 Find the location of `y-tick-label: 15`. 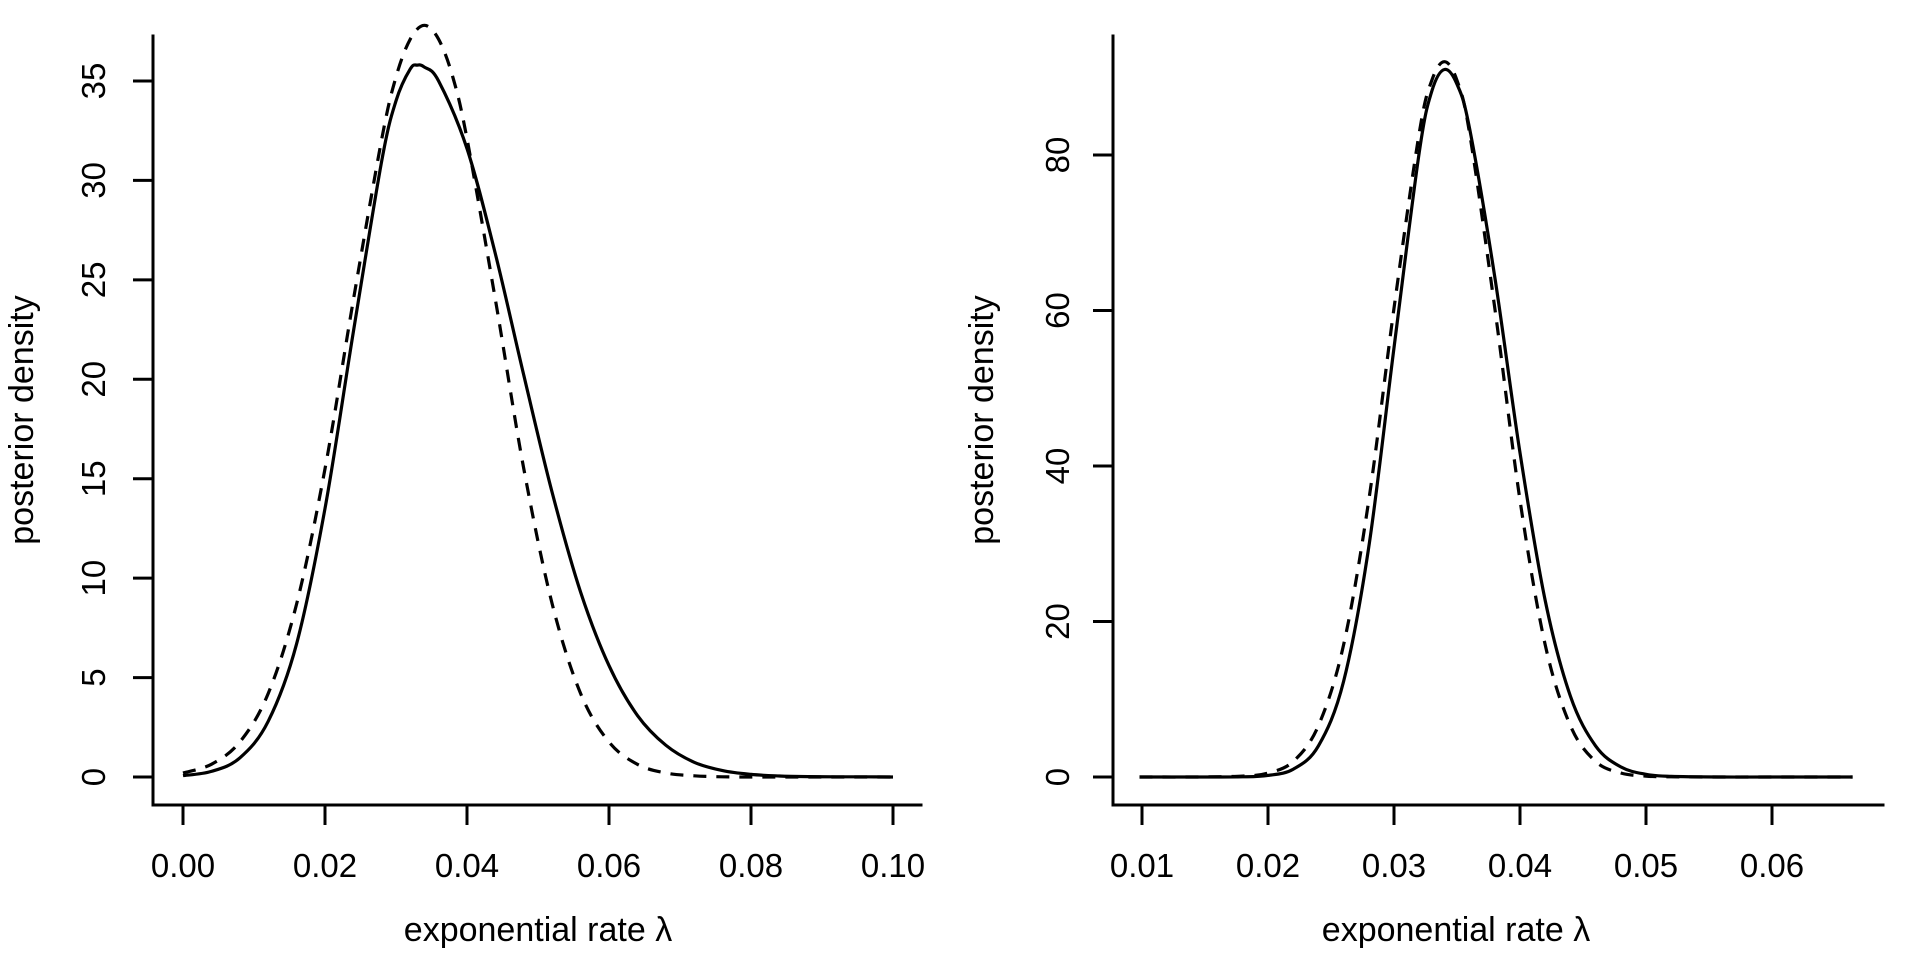

y-tick-label: 15 is located at coordinates (93, 478).